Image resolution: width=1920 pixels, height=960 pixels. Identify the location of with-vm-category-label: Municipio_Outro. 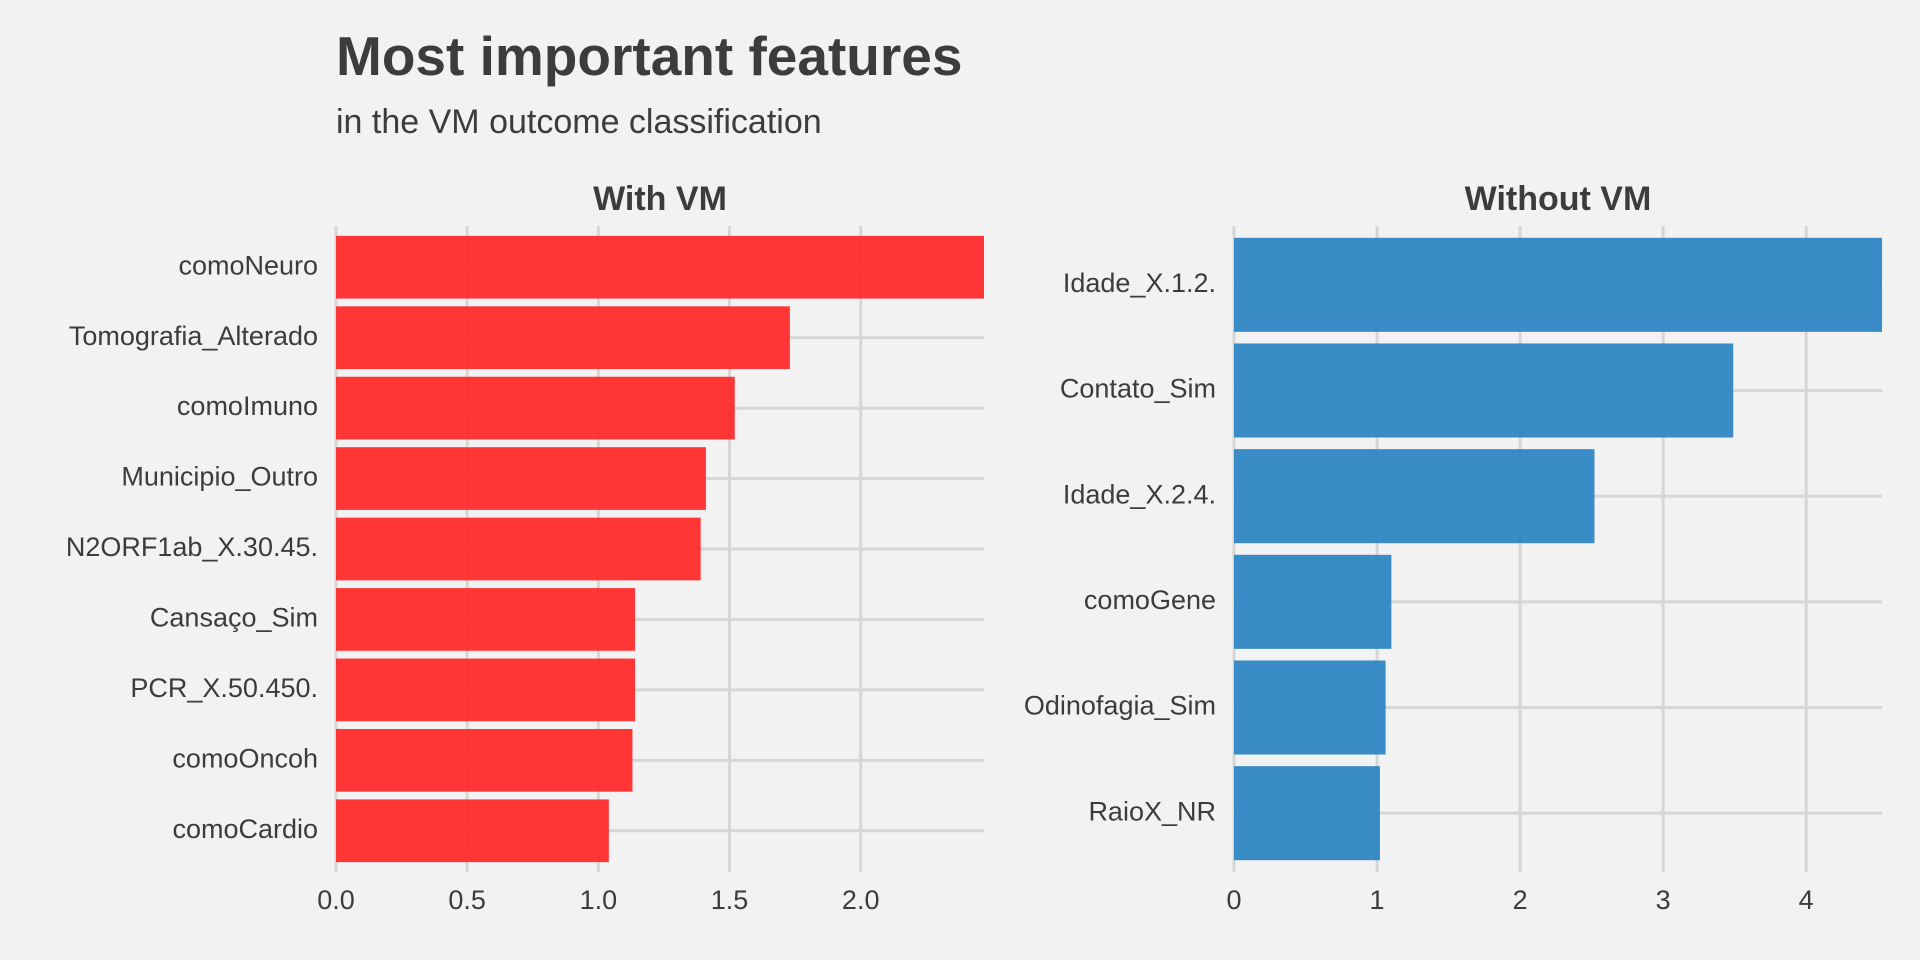
(219, 477).